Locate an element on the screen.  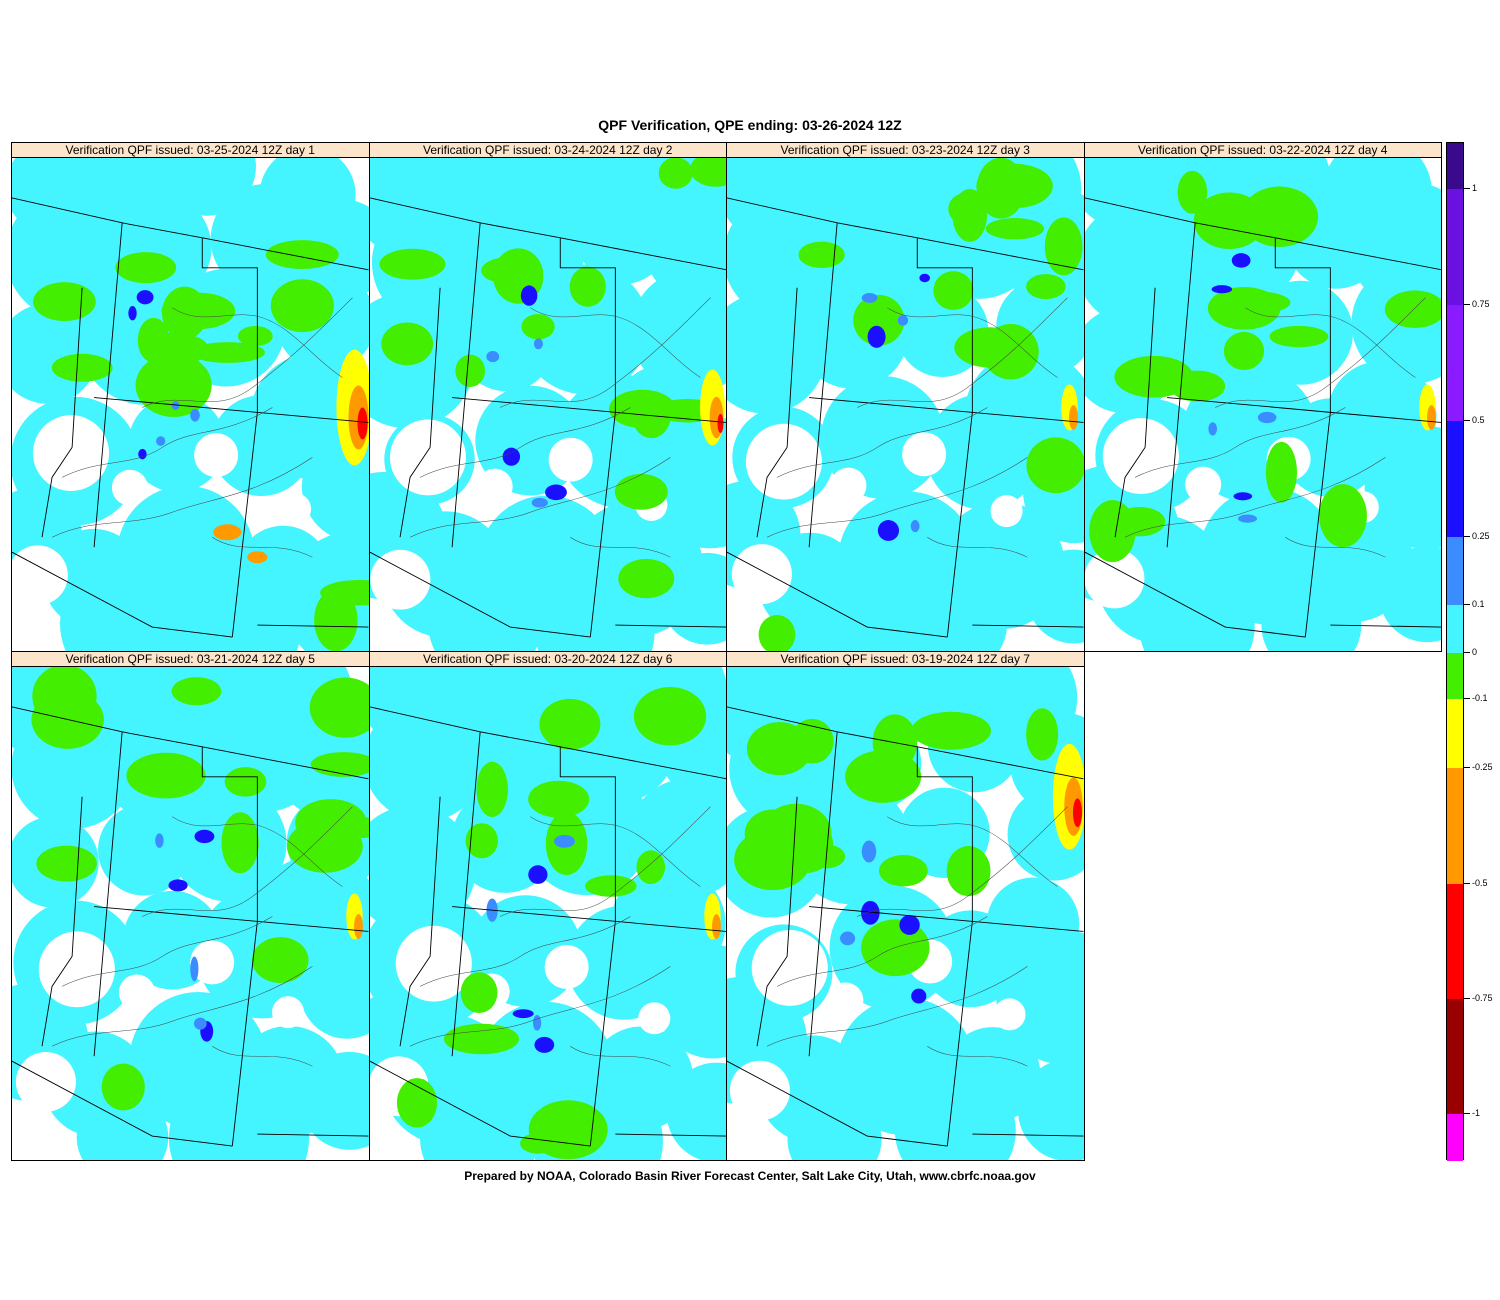
legend-tick-label: 0.25 is located at coordinates (1481, 536).